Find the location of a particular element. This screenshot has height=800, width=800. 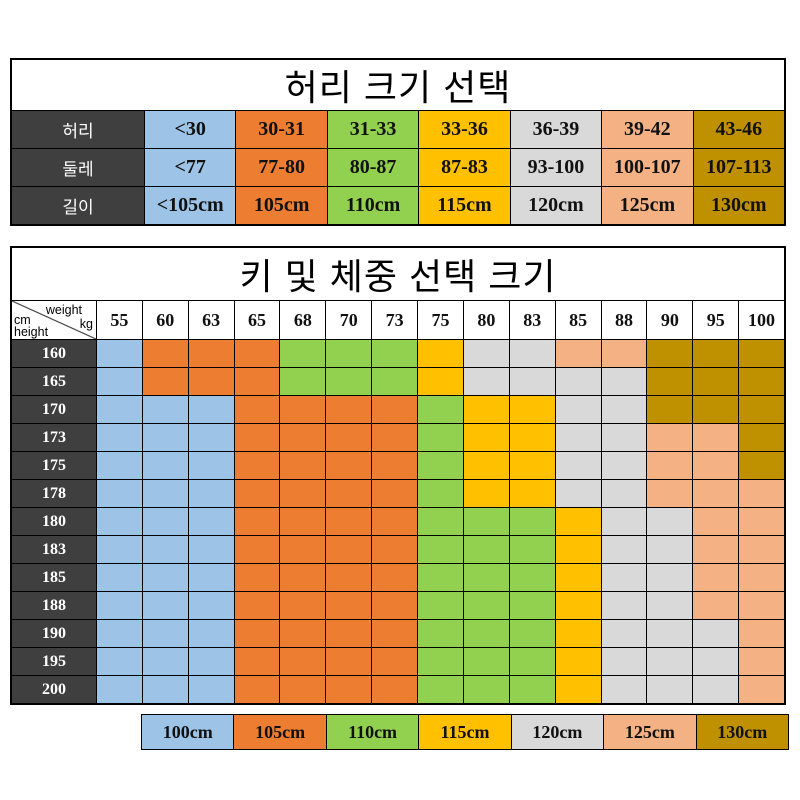

legend-item: 120cm is located at coordinates (557, 732).